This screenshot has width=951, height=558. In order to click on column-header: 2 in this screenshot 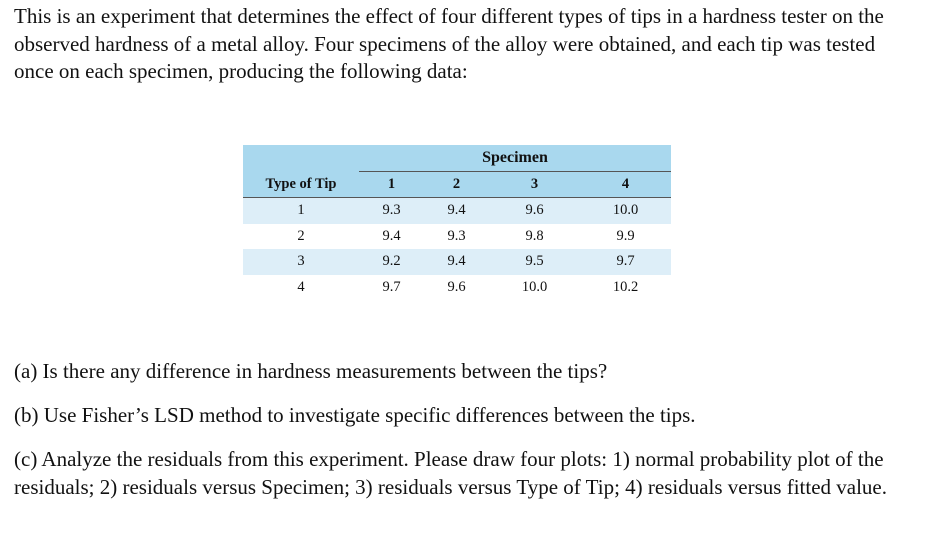, I will do `click(456, 184)`.